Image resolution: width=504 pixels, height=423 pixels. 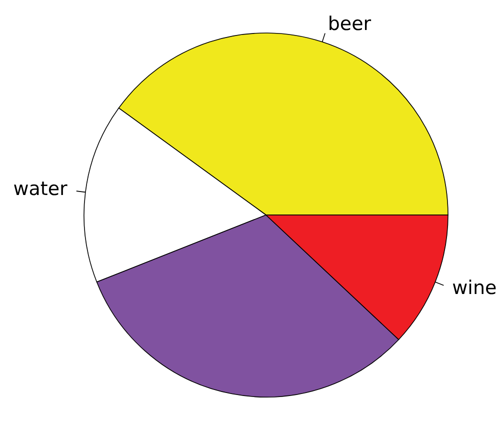 I want to click on slice-label: beer, so click(x=350, y=23).